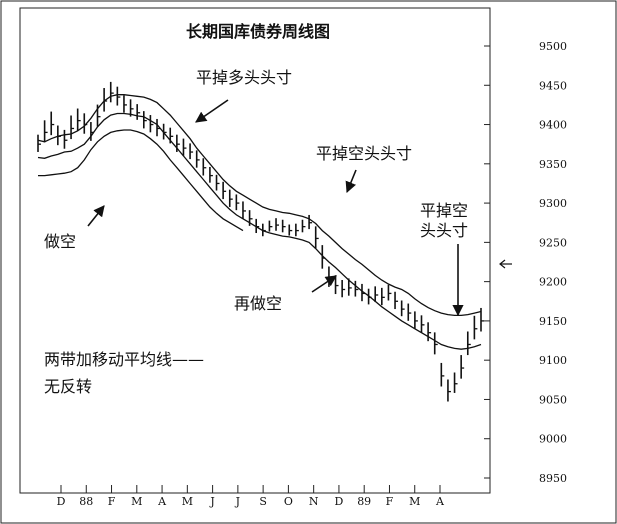 This screenshot has height=524, width=617. I want to click on y-tick-label: 9250, so click(553, 242).